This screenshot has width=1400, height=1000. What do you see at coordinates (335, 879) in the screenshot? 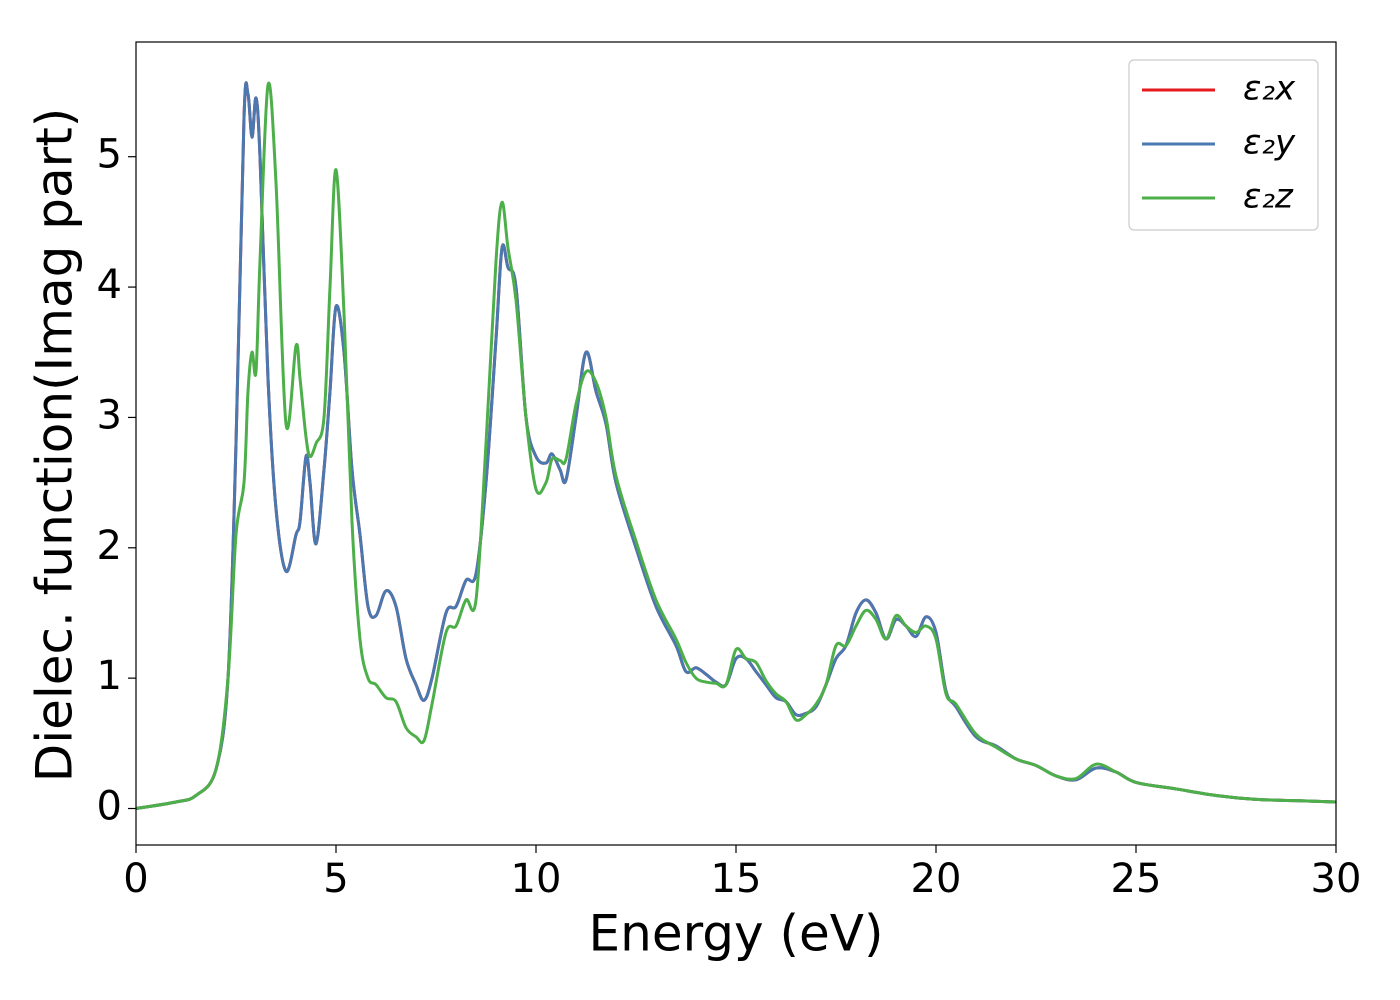
I see `x-tick-label: 5` at bounding box center [335, 879].